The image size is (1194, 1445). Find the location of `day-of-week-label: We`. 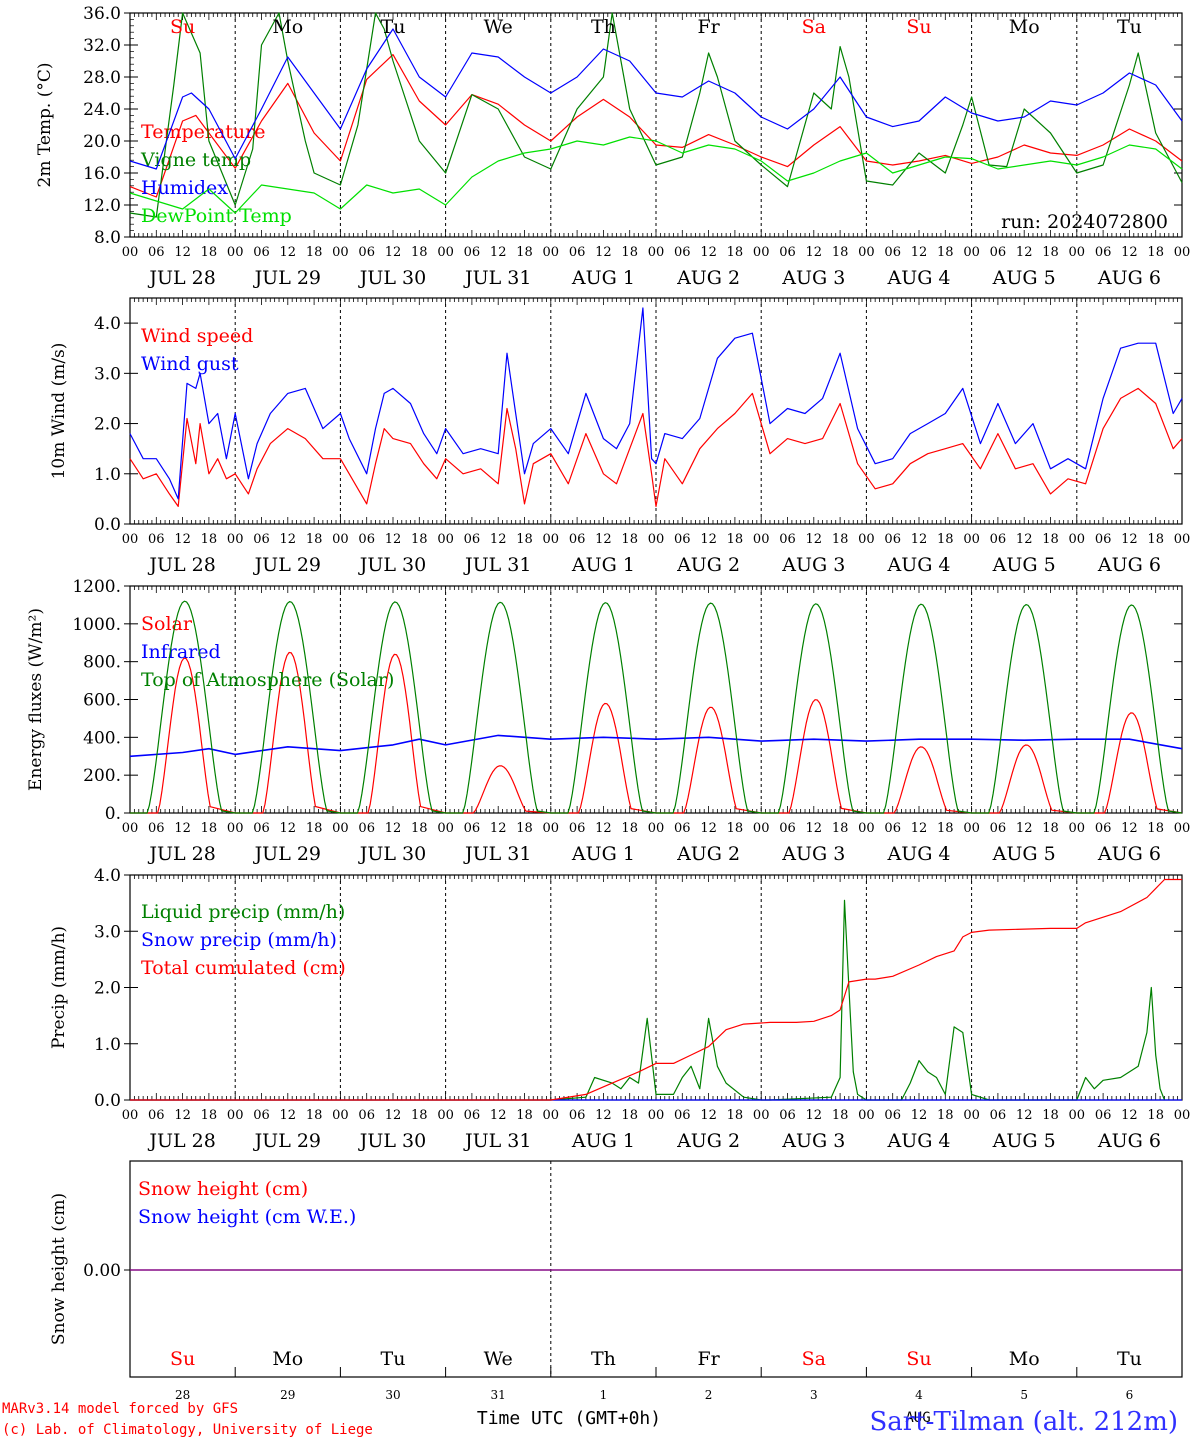

day-of-week-label: We is located at coordinates (498, 1359).